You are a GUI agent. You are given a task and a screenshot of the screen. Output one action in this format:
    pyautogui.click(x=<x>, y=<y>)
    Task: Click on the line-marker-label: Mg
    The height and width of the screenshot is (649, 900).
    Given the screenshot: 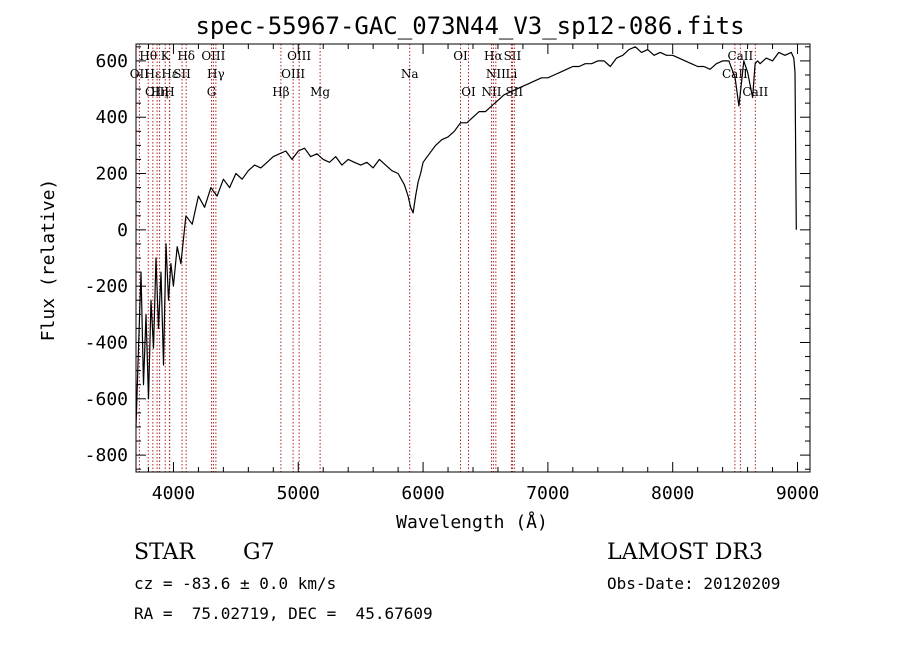 What is the action you would take?
    pyautogui.click(x=320, y=92)
    